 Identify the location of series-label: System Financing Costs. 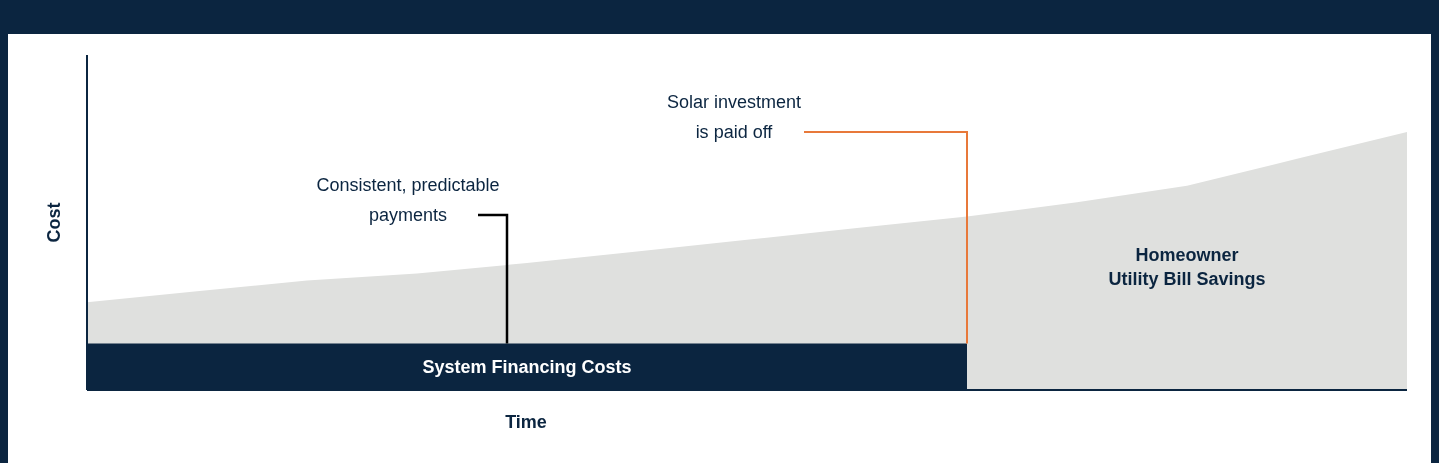
(527, 366).